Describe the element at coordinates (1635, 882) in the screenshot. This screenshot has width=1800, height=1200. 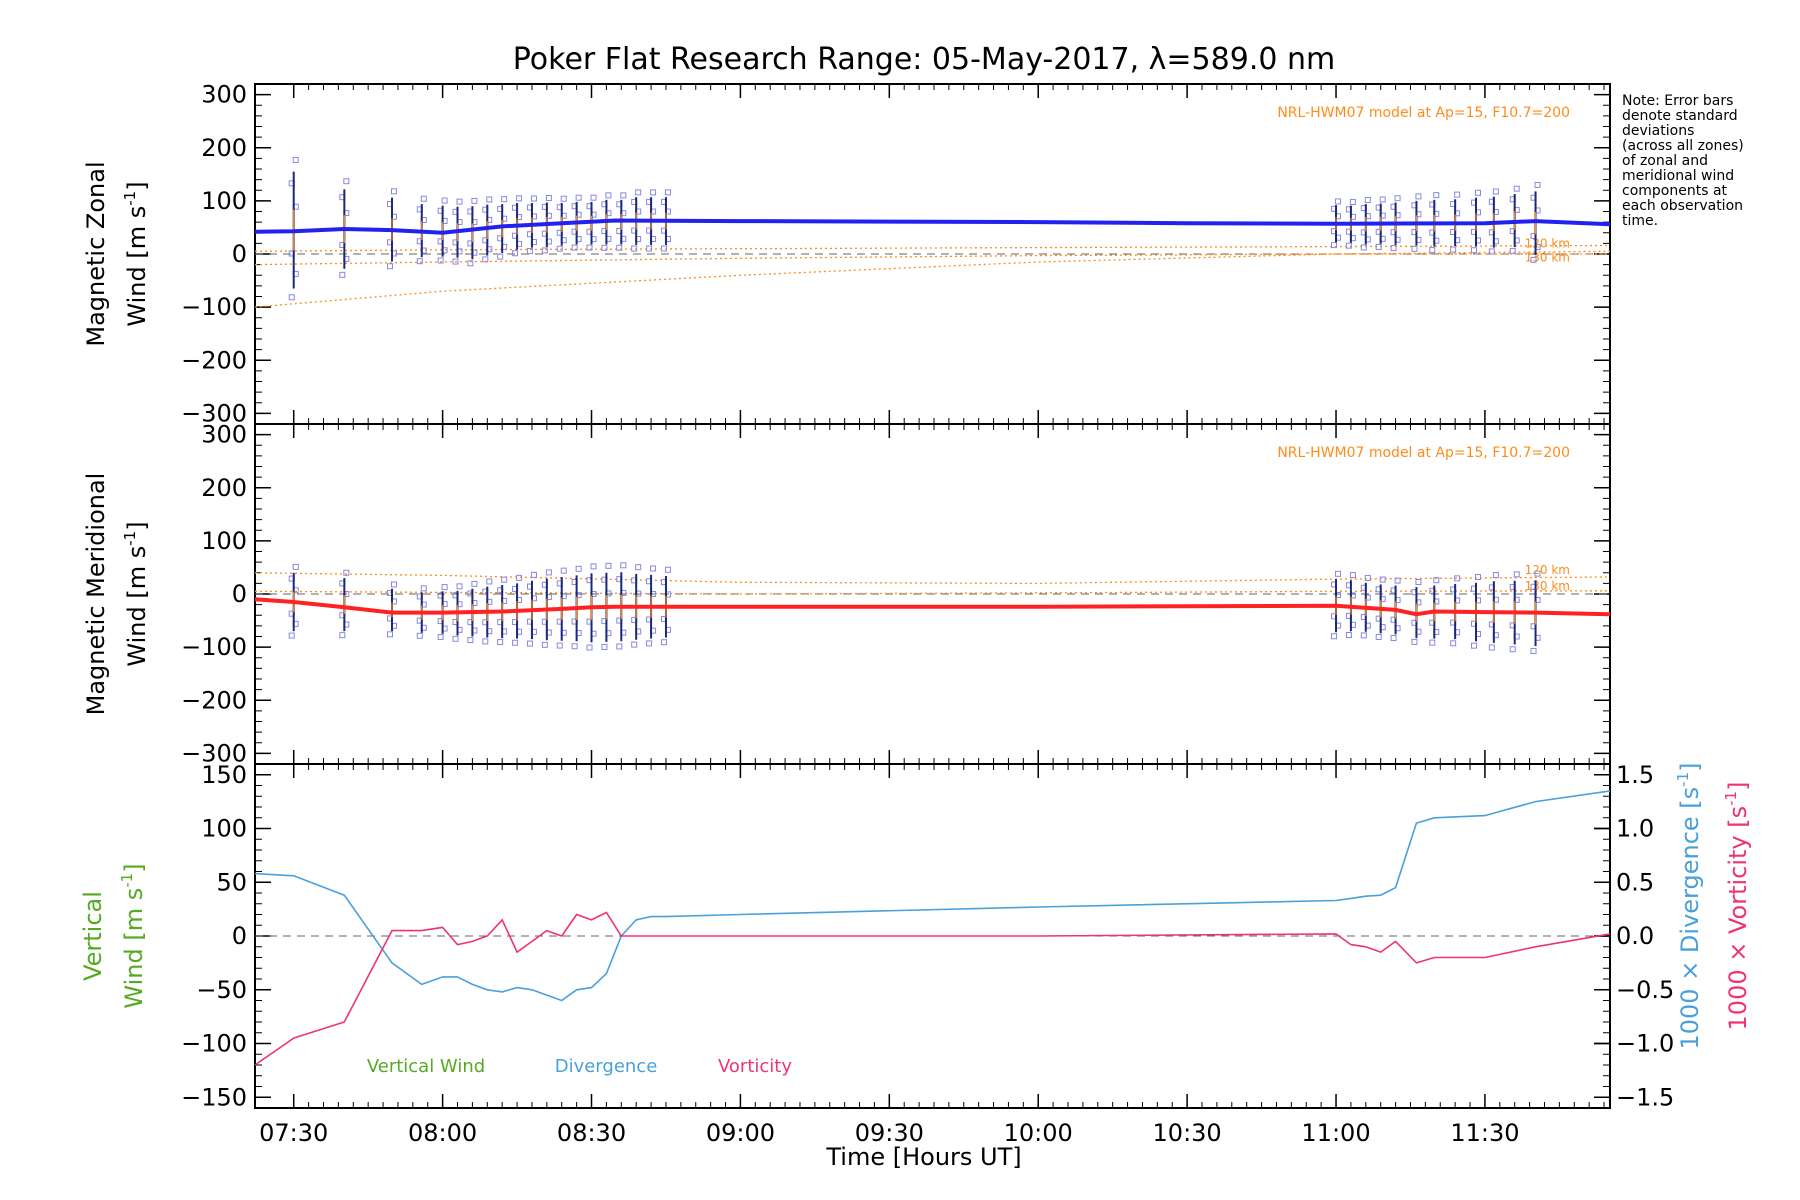
I see `y-right-tick-label: 0.5` at that location.